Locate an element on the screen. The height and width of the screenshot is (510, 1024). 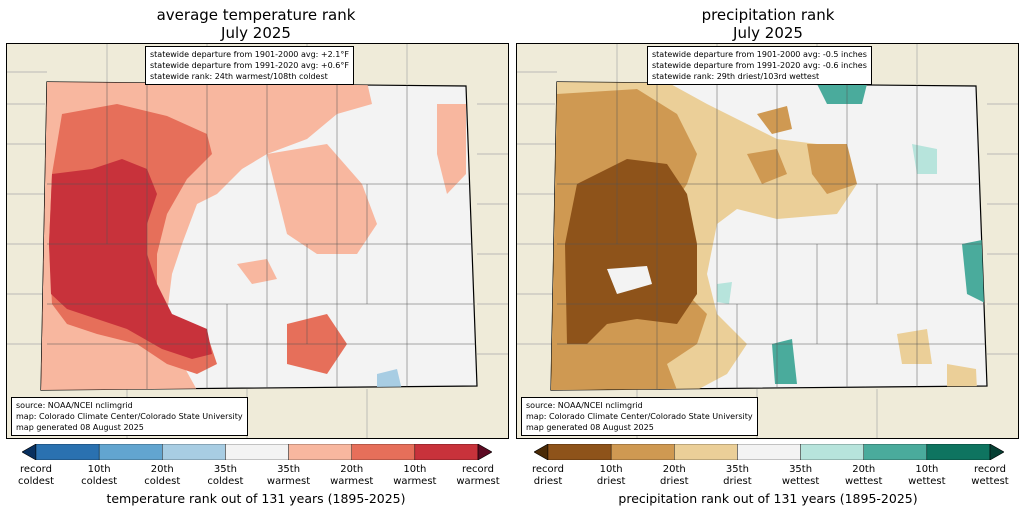
colorbar-tick-label: record wettest is located at coordinates (990, 476).